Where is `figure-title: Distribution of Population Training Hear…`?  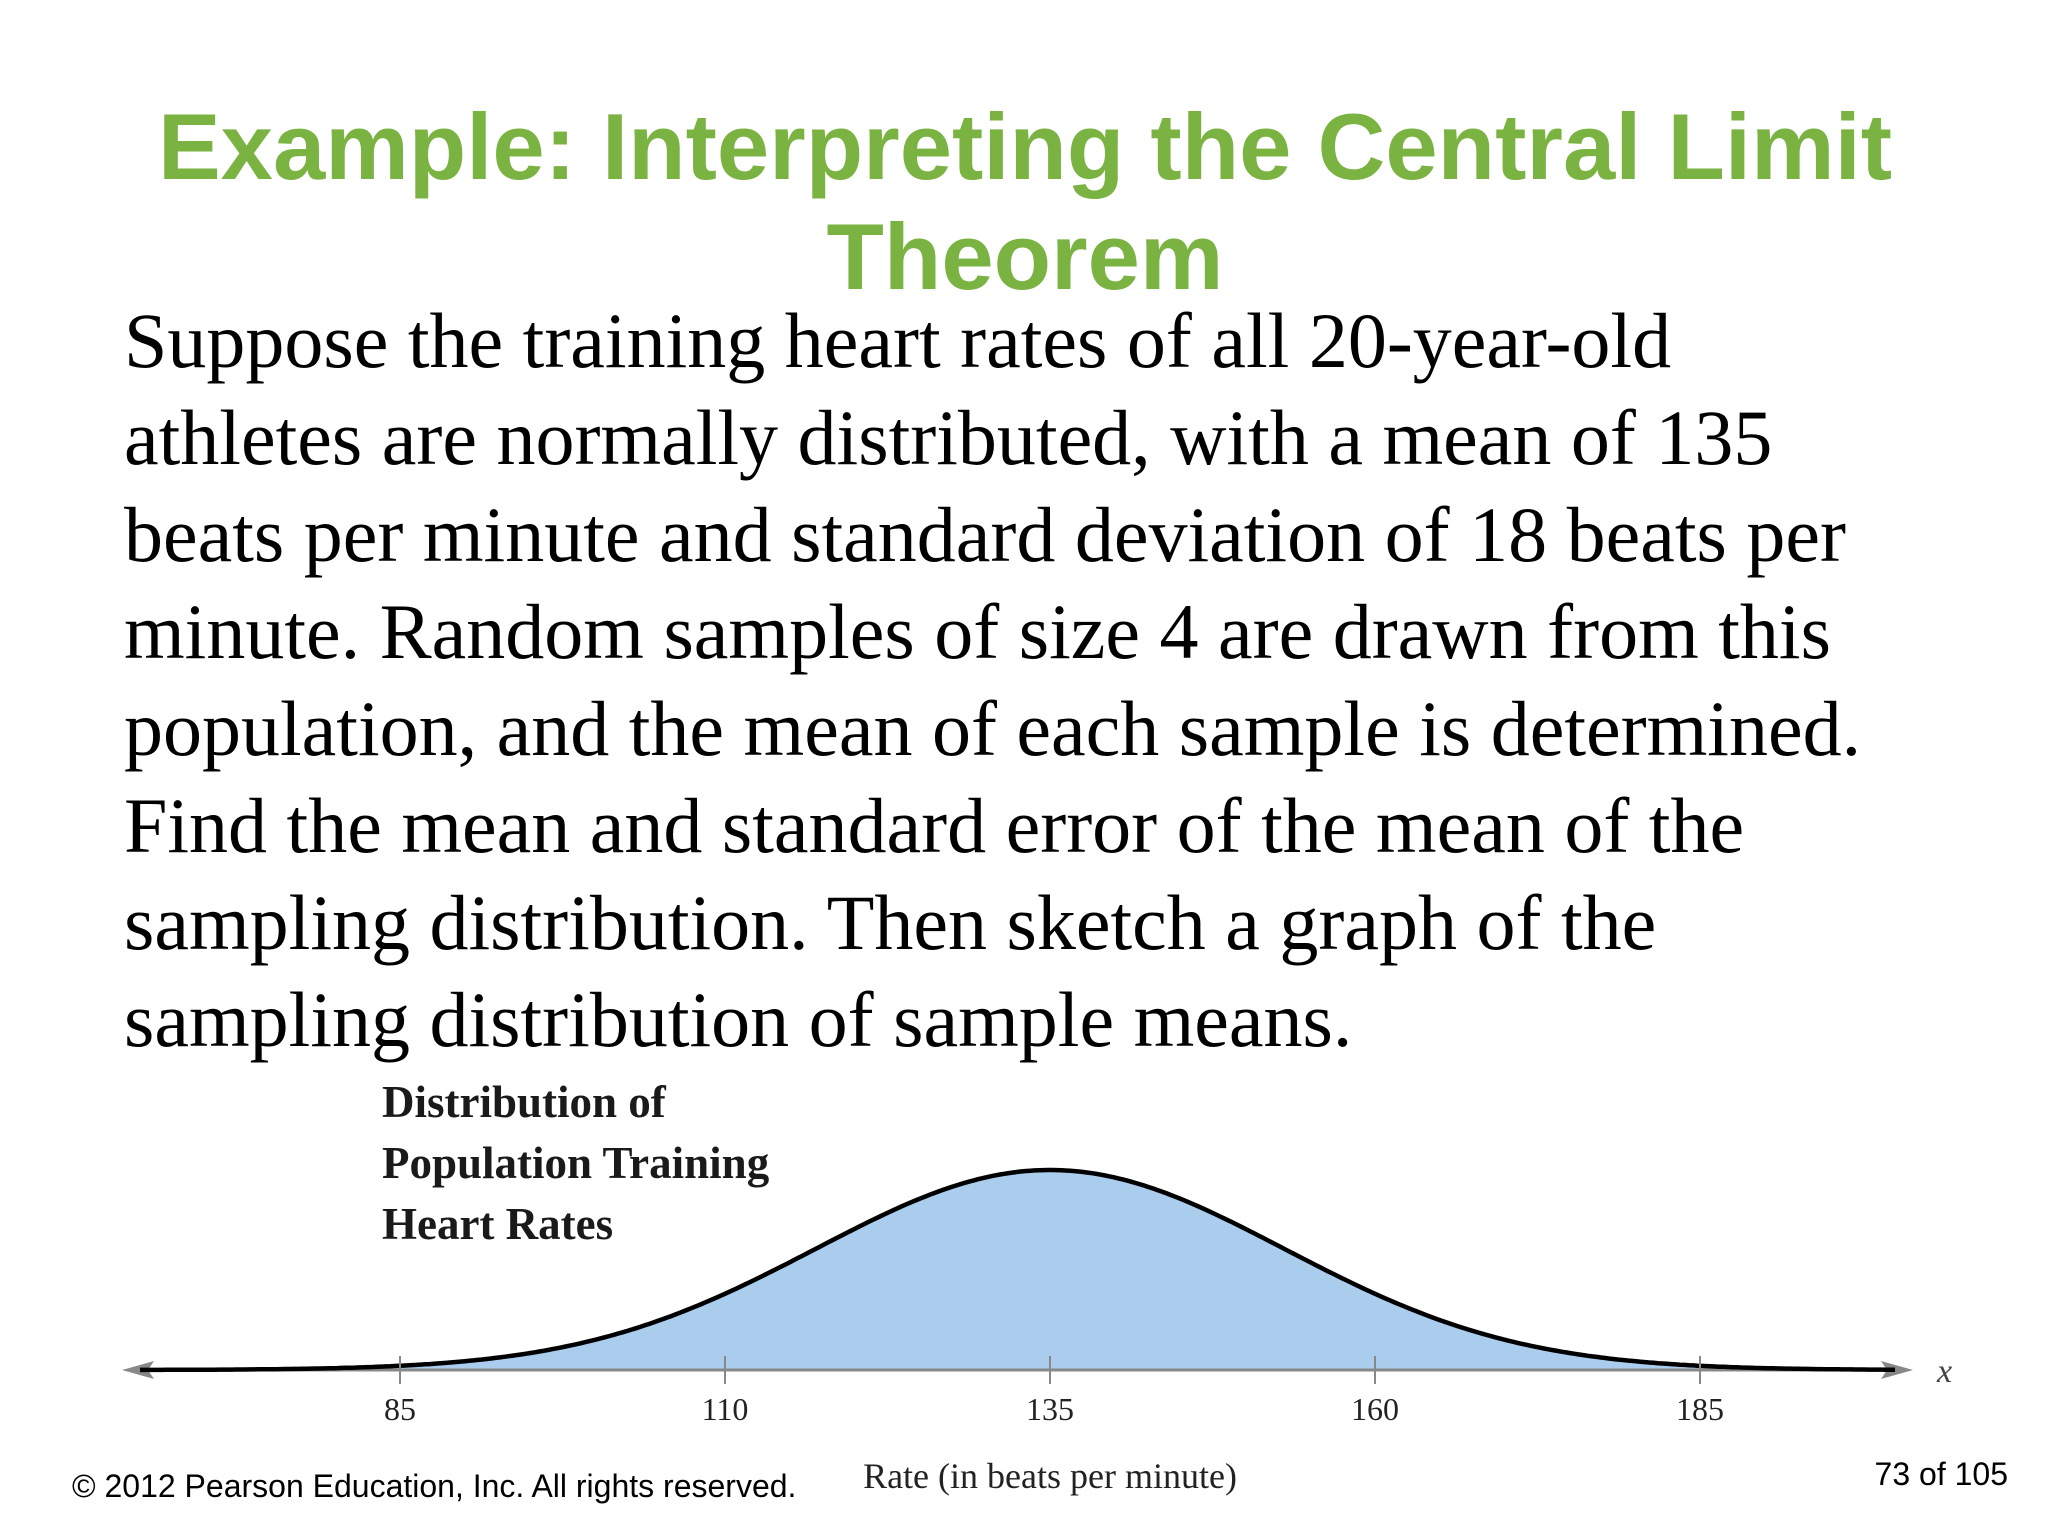 figure-title: Distribution of Population Training Hear… is located at coordinates (575, 1163).